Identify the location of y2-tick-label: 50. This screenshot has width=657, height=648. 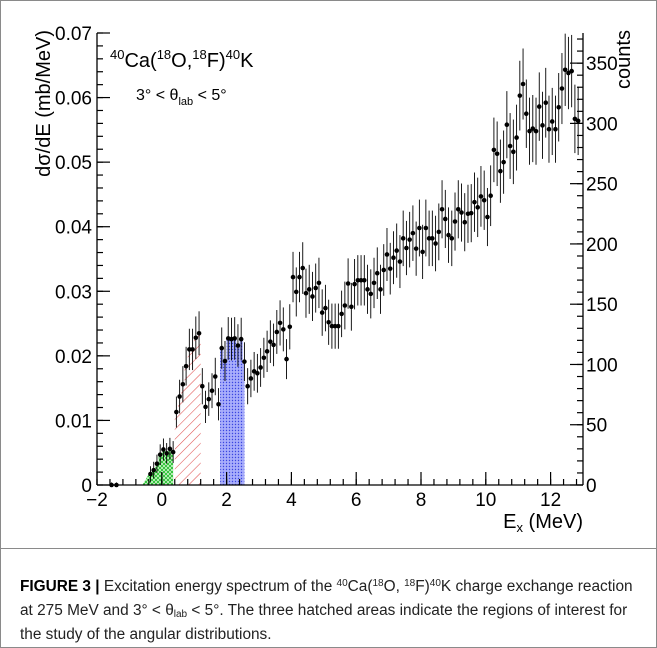
(596, 426).